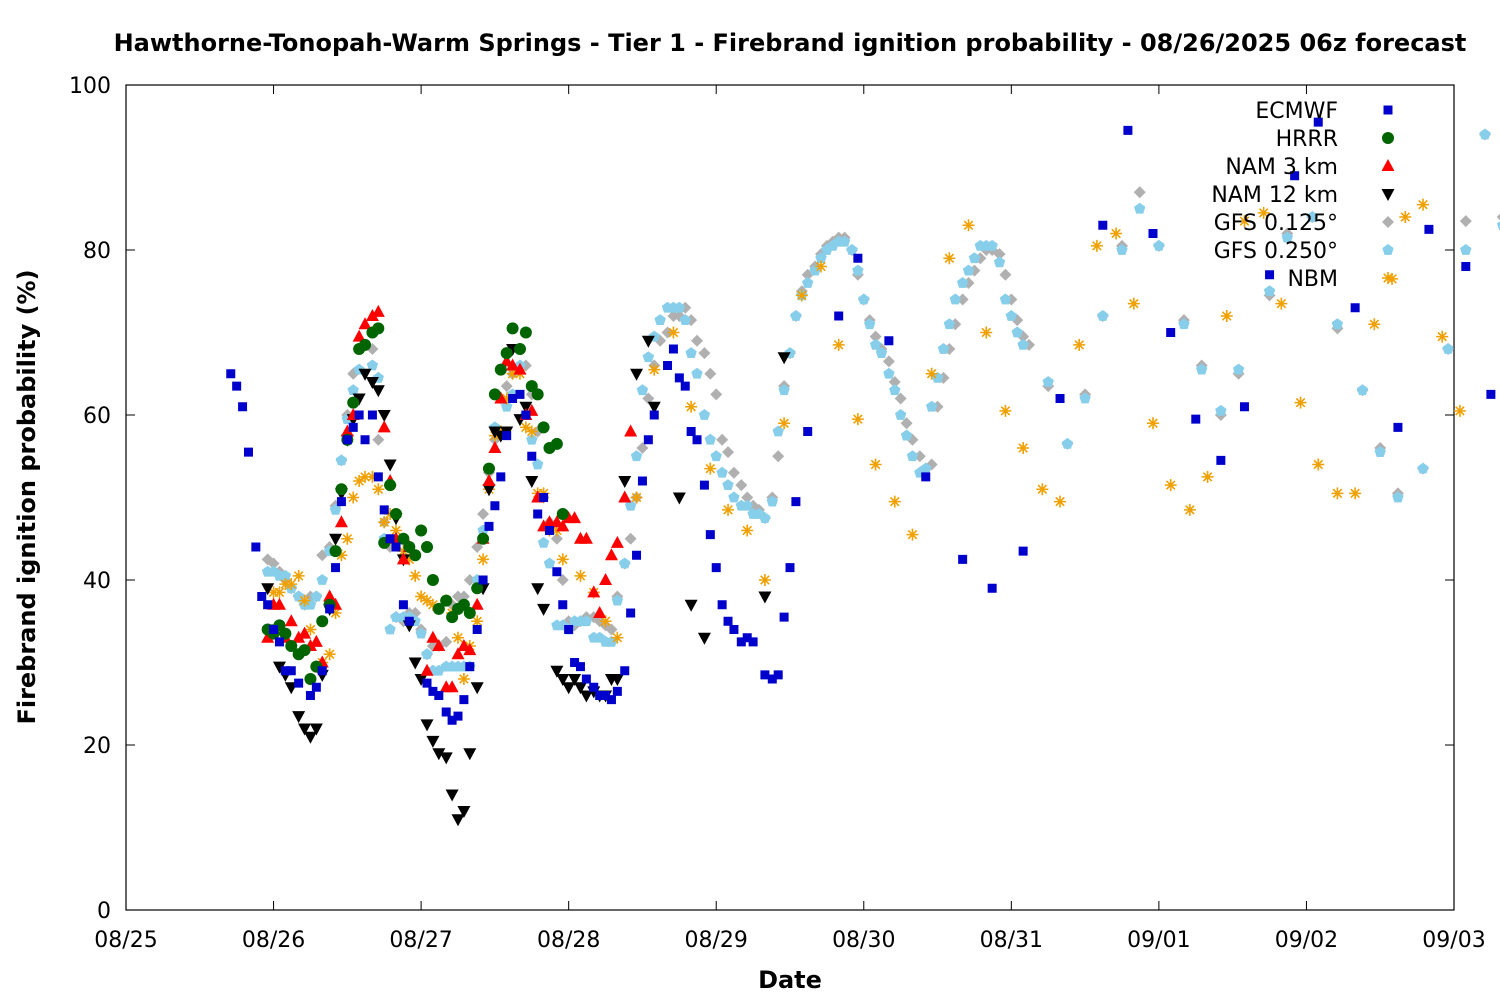 The width and height of the screenshot is (1500, 1000). What do you see at coordinates (1296, 111) in the screenshot?
I see `legend-label-ecmwf: ECMWF` at bounding box center [1296, 111].